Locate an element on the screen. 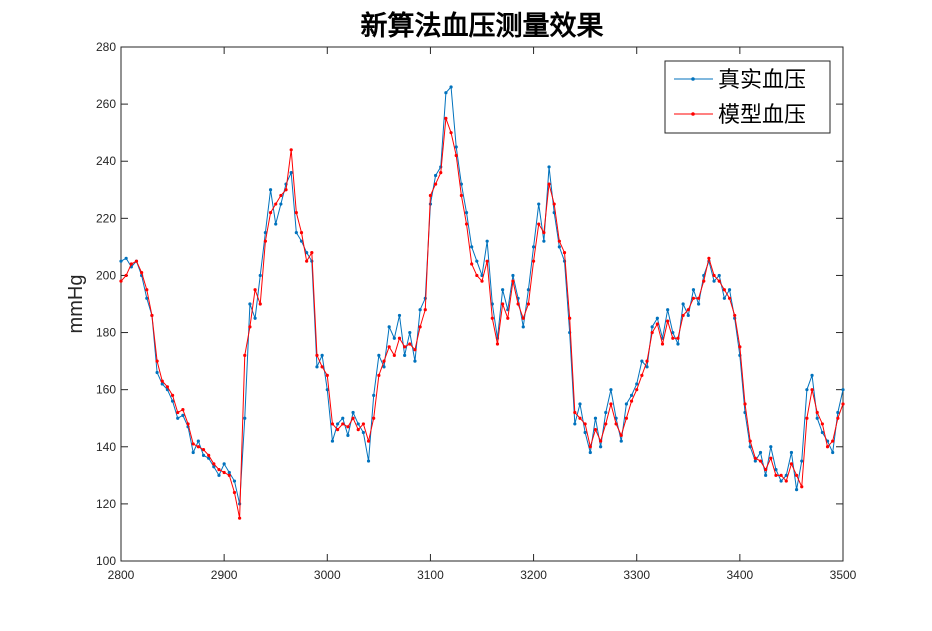  legend-marker-real is located at coordinates (693, 79).